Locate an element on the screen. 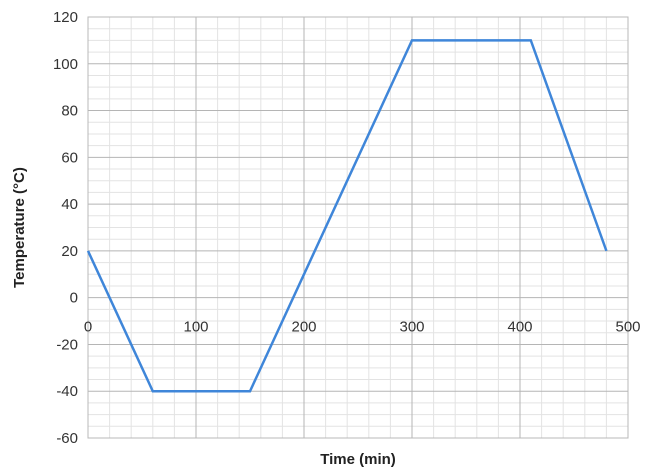 Image resolution: width=650 pixels, height=468 pixels. y-tick-label: -40 is located at coordinates (67, 391).